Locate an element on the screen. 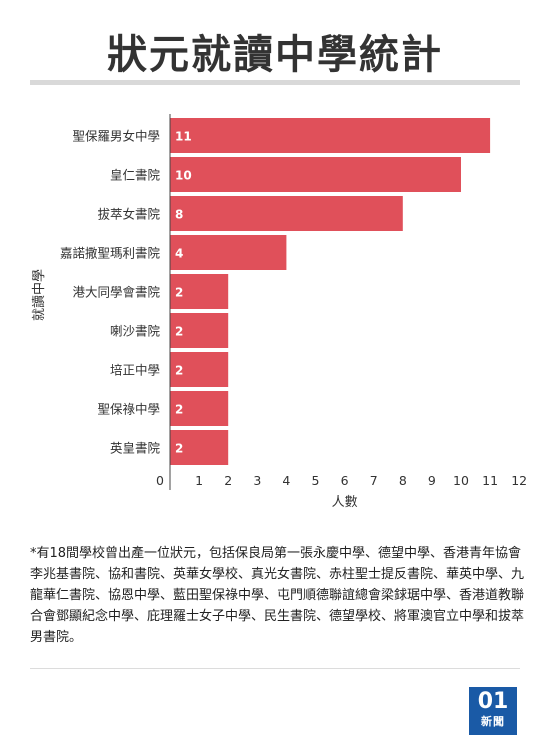  chart-title: 狀元就讀中學統計 is located at coordinates (275, 55).